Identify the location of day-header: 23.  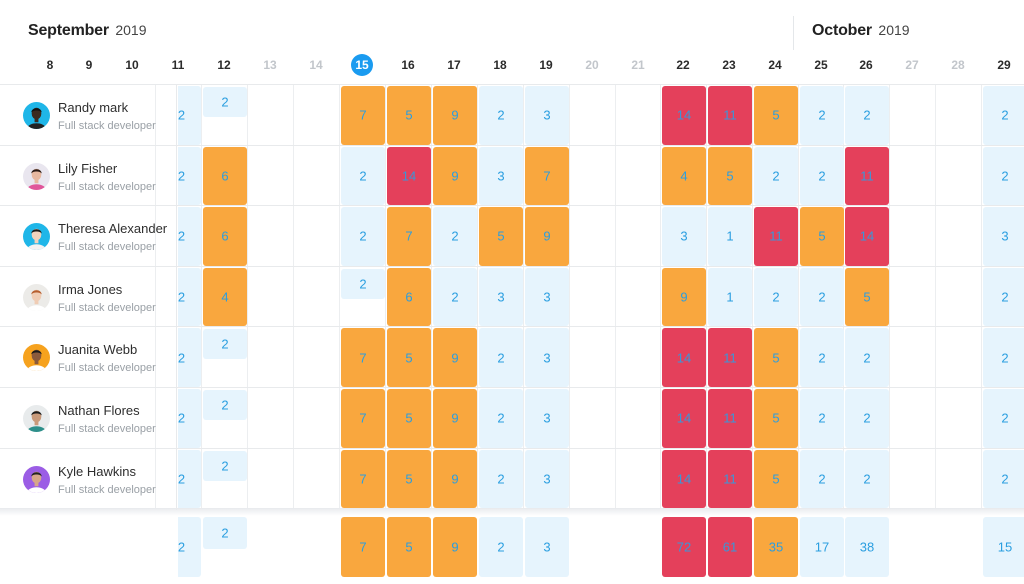
(729, 65).